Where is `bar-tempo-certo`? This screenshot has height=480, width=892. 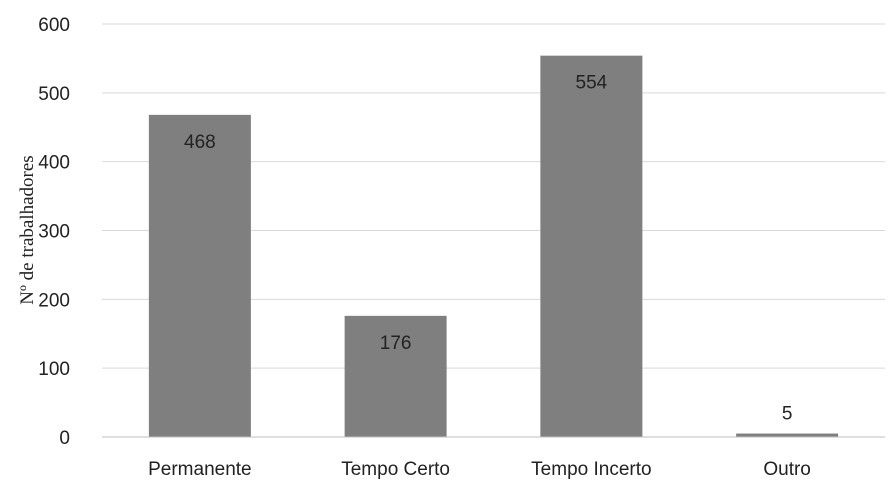 bar-tempo-certo is located at coordinates (395, 376).